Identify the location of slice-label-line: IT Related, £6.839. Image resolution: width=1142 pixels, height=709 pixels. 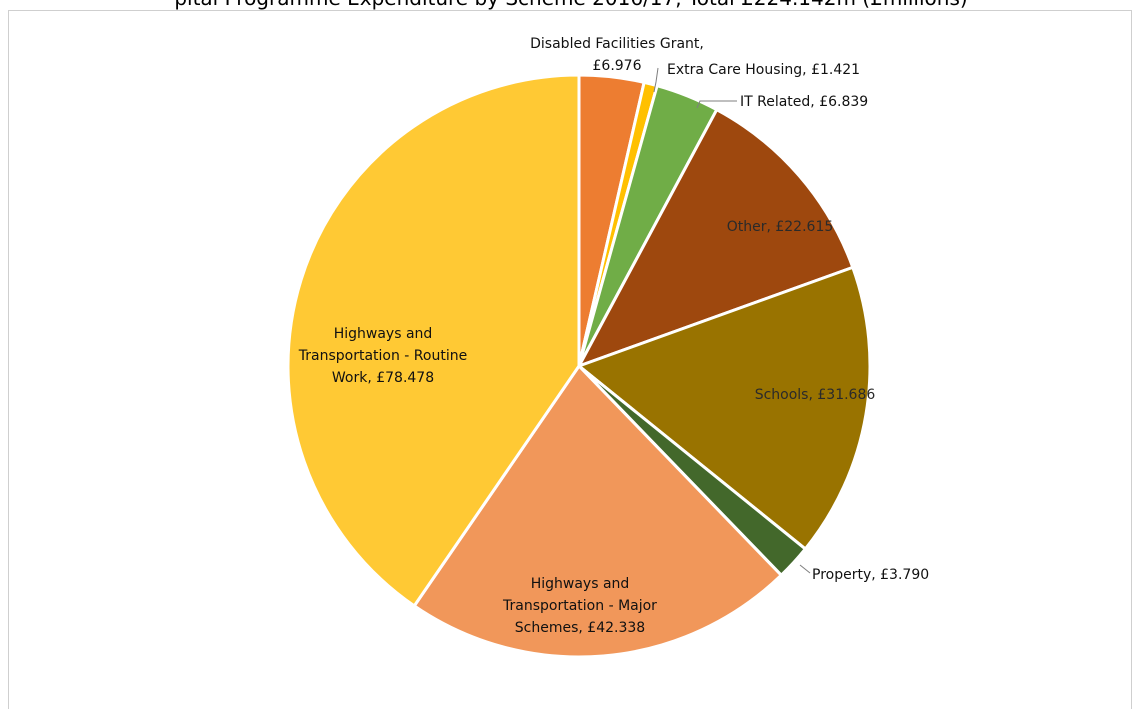
(804, 102).